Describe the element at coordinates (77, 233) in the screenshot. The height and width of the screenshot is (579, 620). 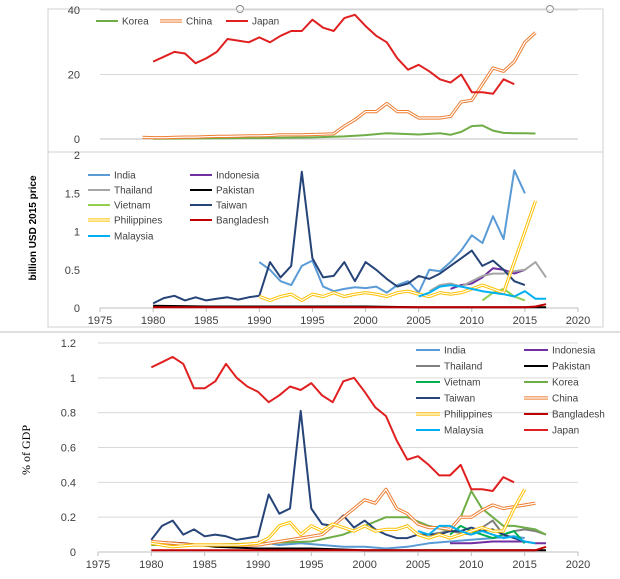
I see `ytick-label-1-2: 1` at that location.